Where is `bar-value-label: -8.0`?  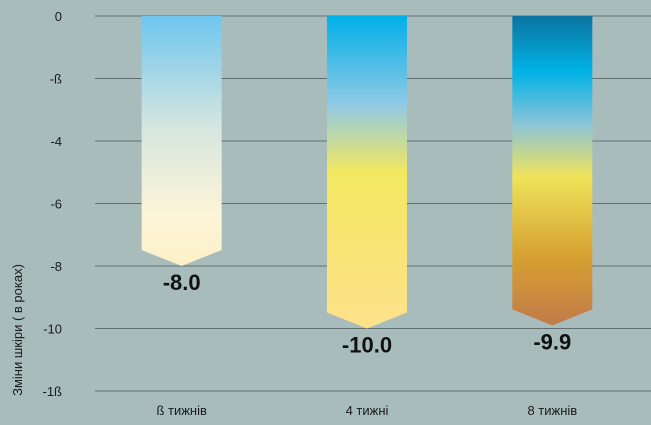 bar-value-label: -8.0 is located at coordinates (182, 282).